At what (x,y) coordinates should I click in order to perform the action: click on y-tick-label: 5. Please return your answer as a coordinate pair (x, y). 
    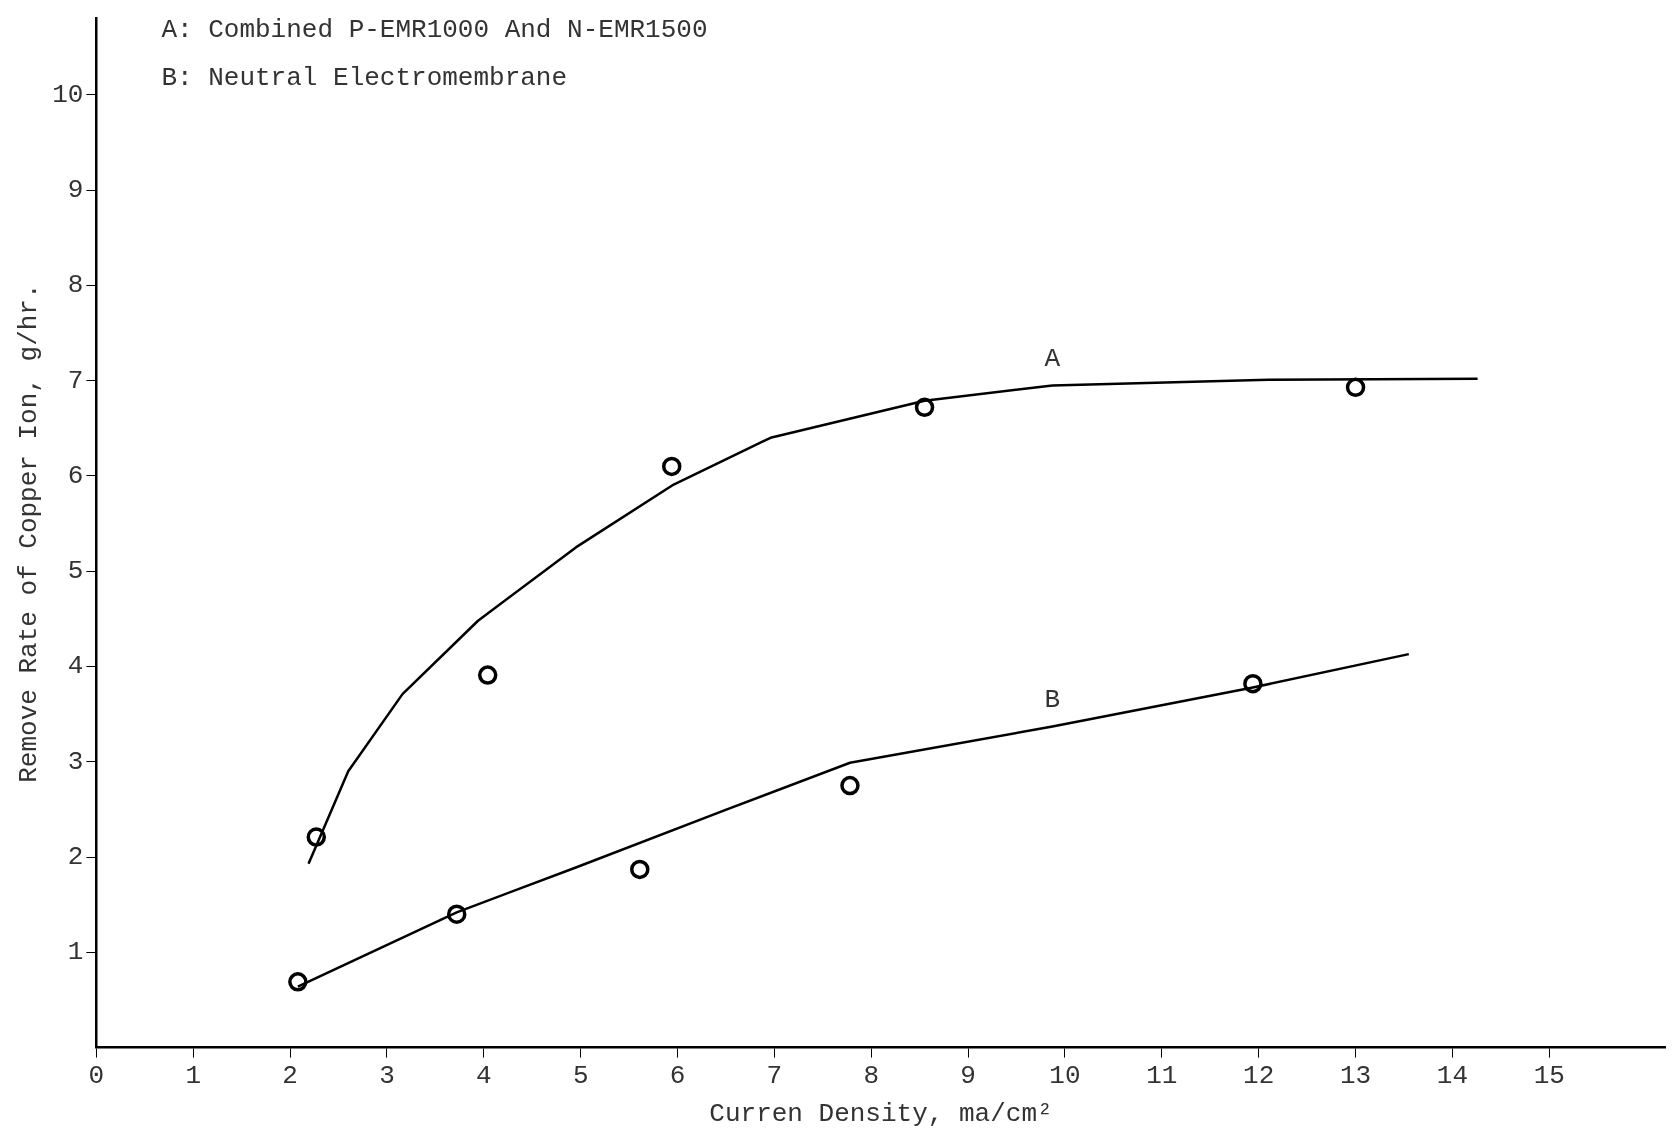
    Looking at the image, I should click on (75, 571).